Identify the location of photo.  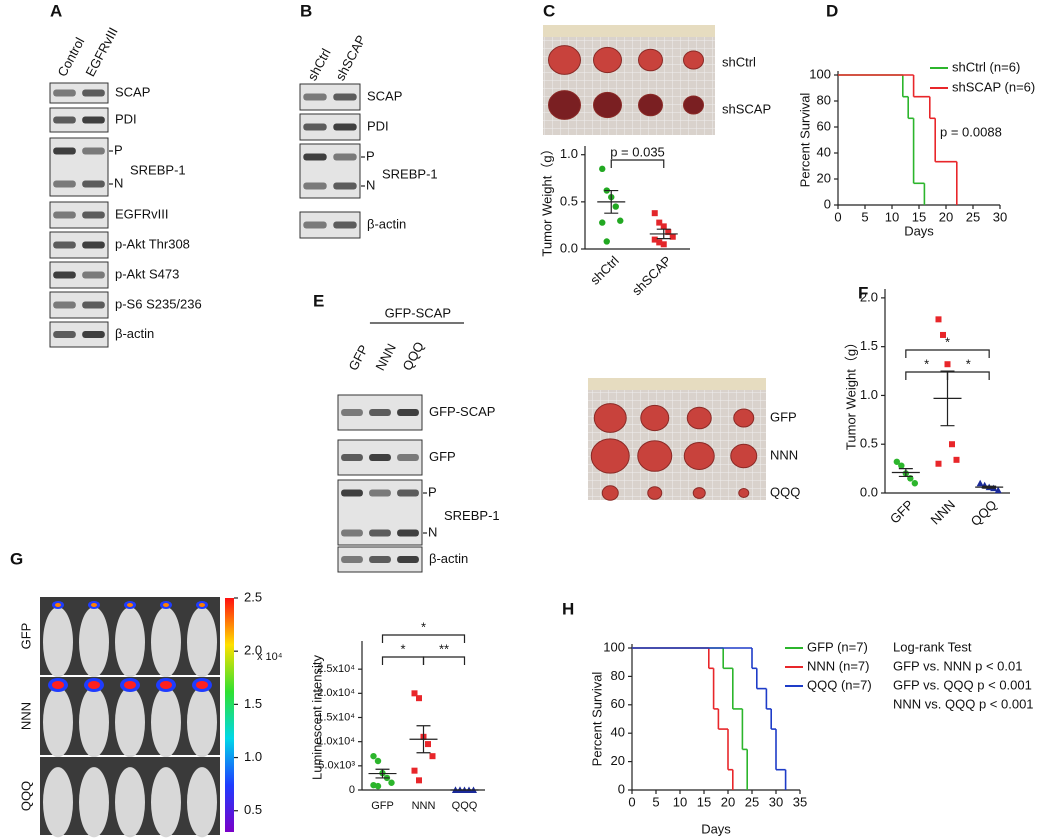
(677, 439).